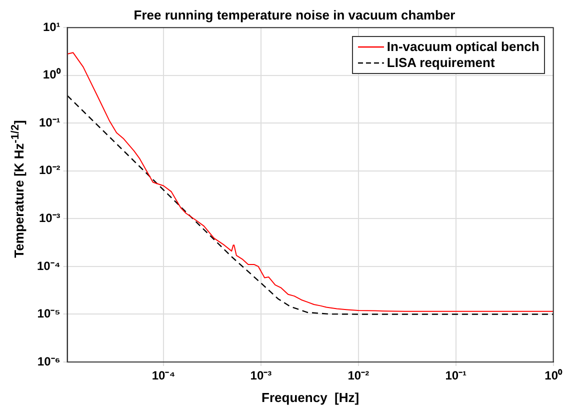 This screenshot has width=573, height=418. I want to click on y-tick-label: 10¹, so click(51, 27).